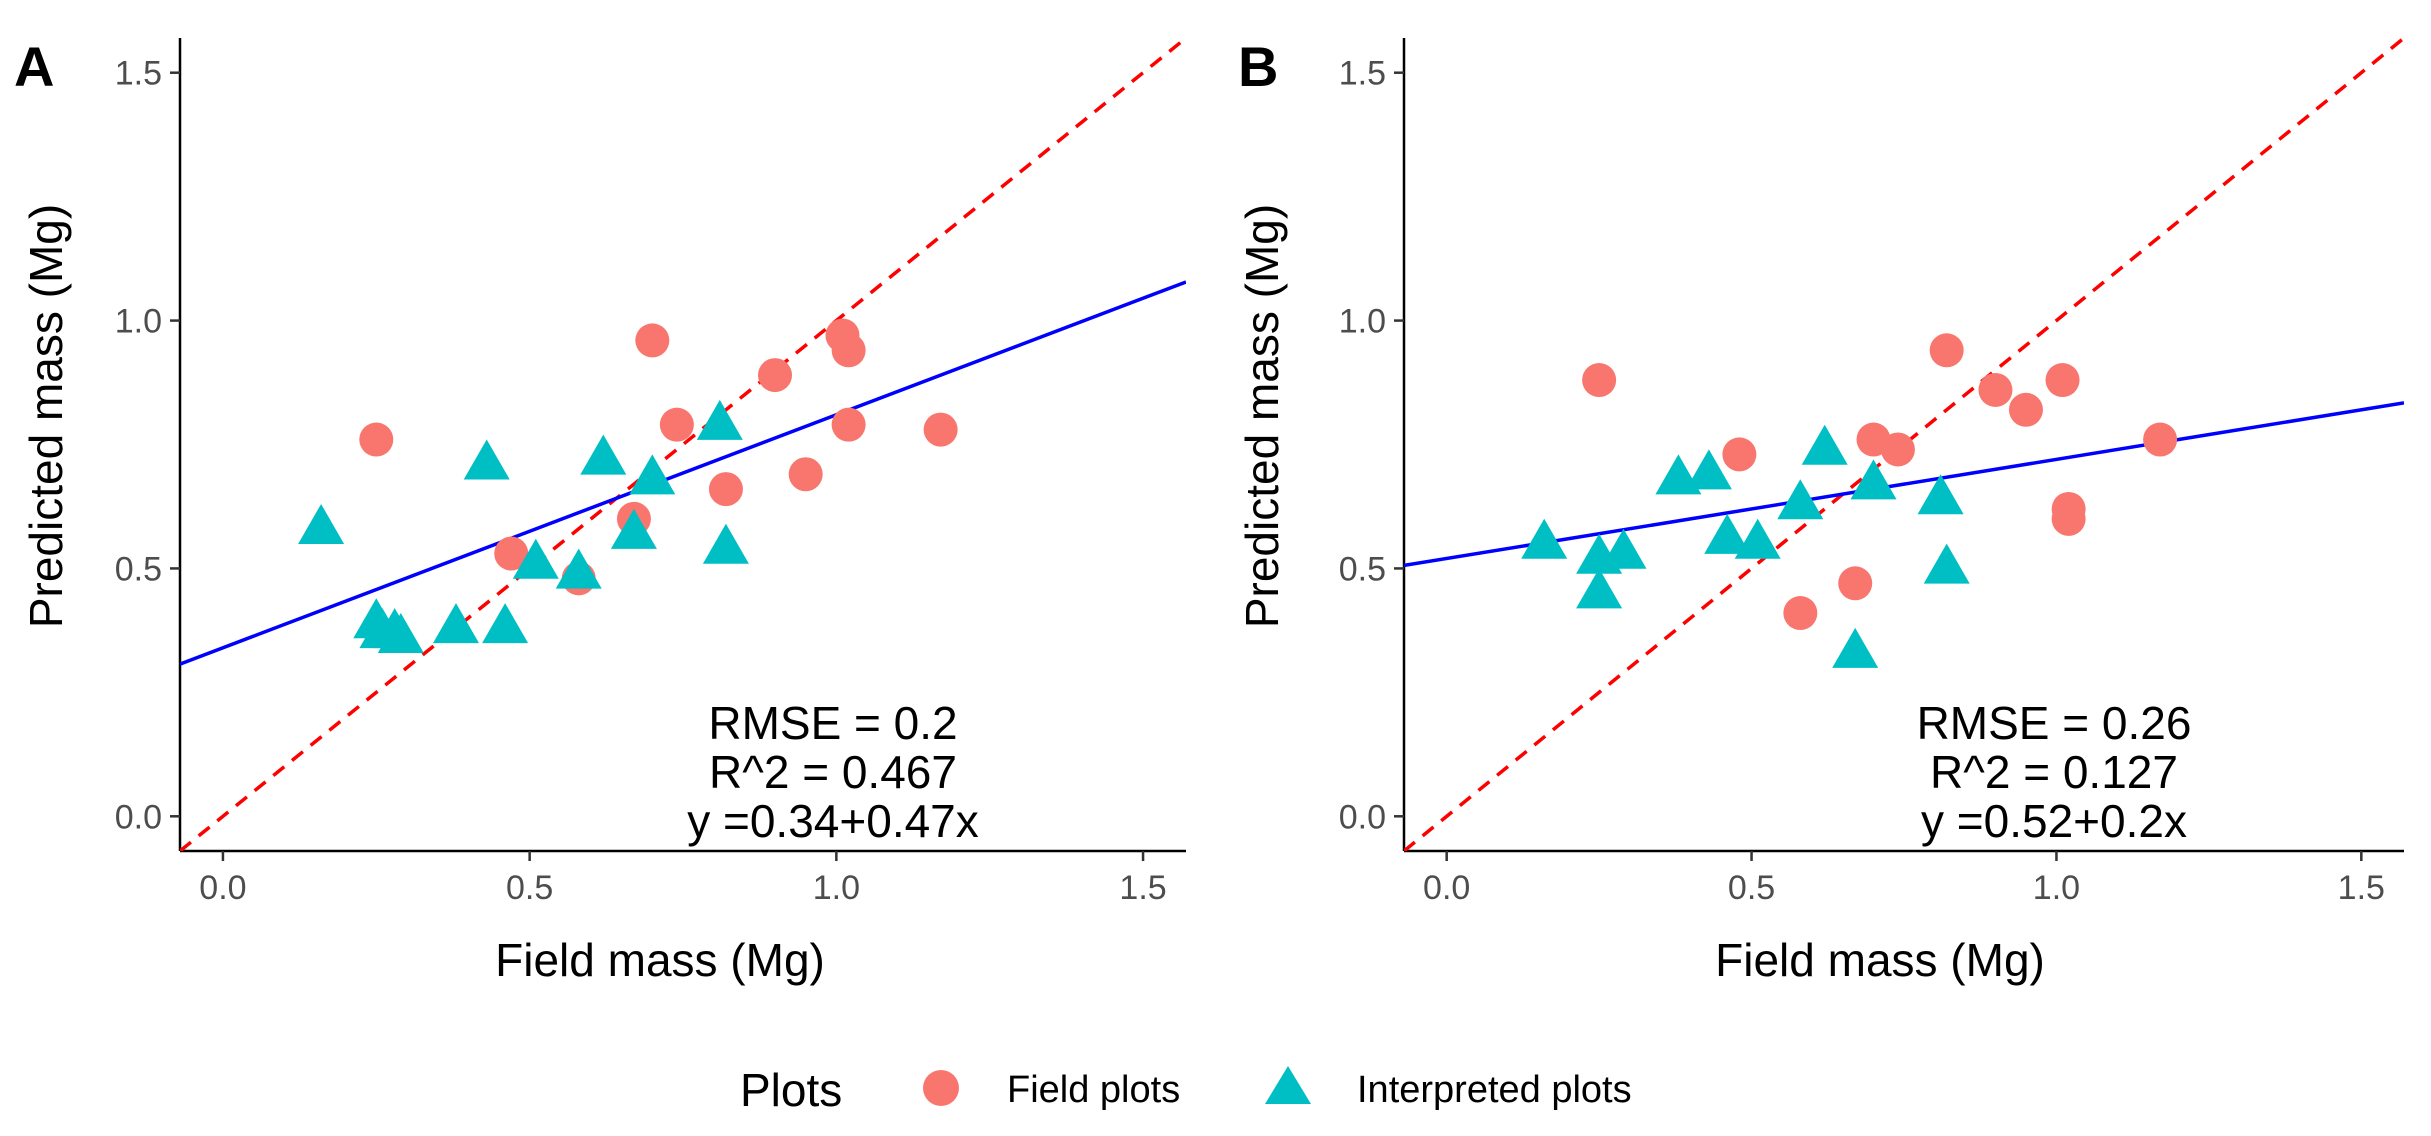 The height and width of the screenshot is (1136, 2431). What do you see at coordinates (833, 821) in the screenshot?
I see `equation-annotation: y =0.34+0.47x` at bounding box center [833, 821].